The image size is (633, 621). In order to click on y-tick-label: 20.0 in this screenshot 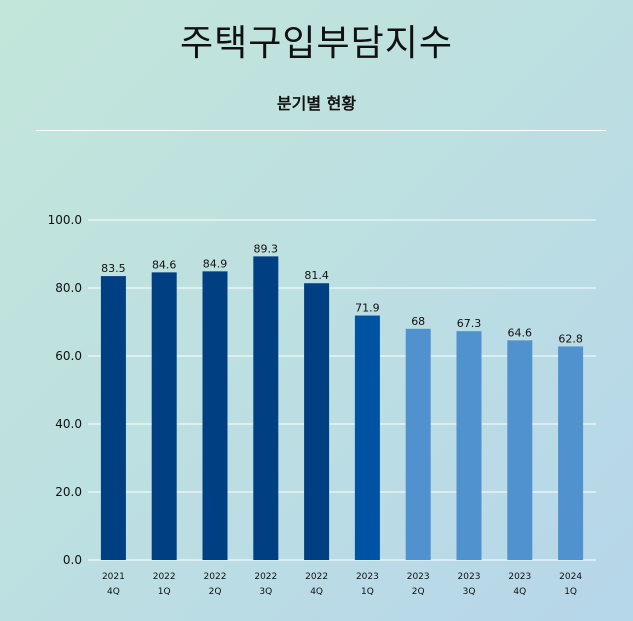, I will do `click(68, 492)`.